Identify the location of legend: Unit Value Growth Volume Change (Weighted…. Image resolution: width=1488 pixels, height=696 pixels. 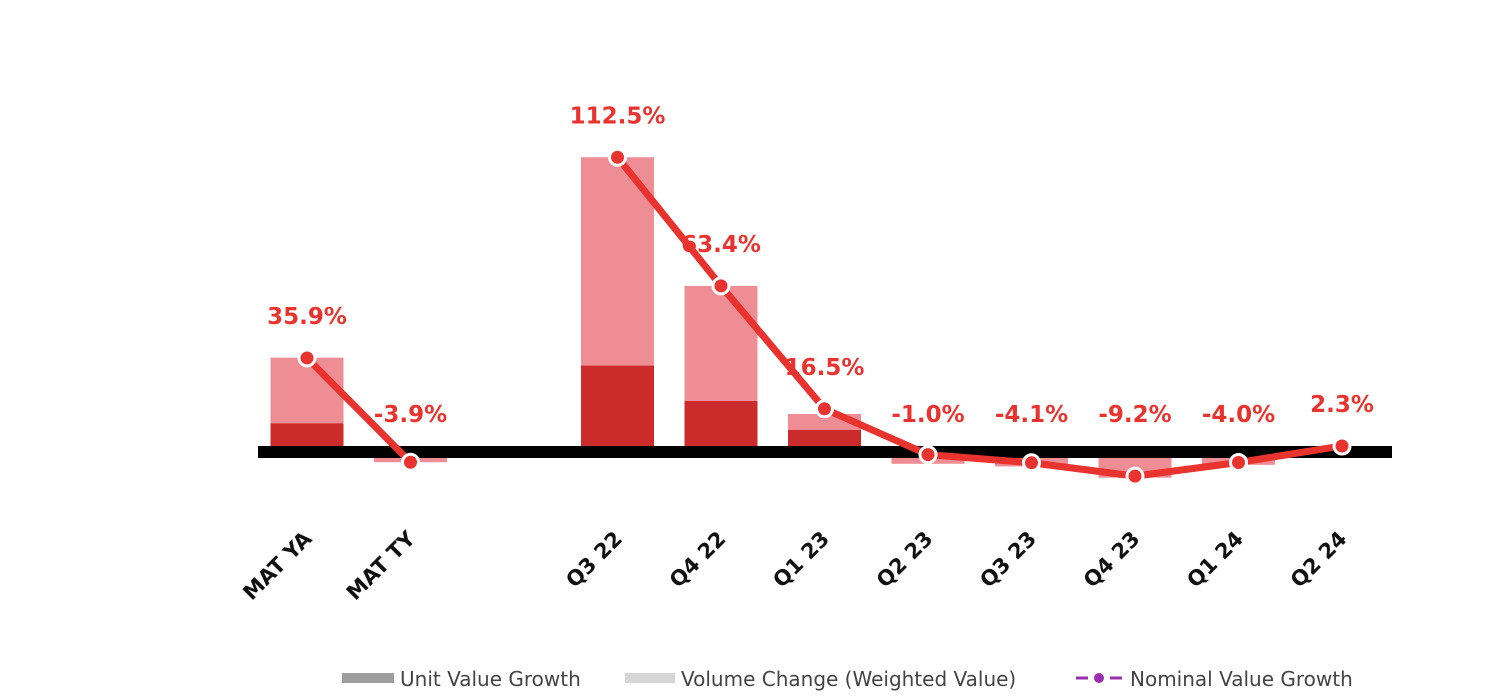
(847, 679).